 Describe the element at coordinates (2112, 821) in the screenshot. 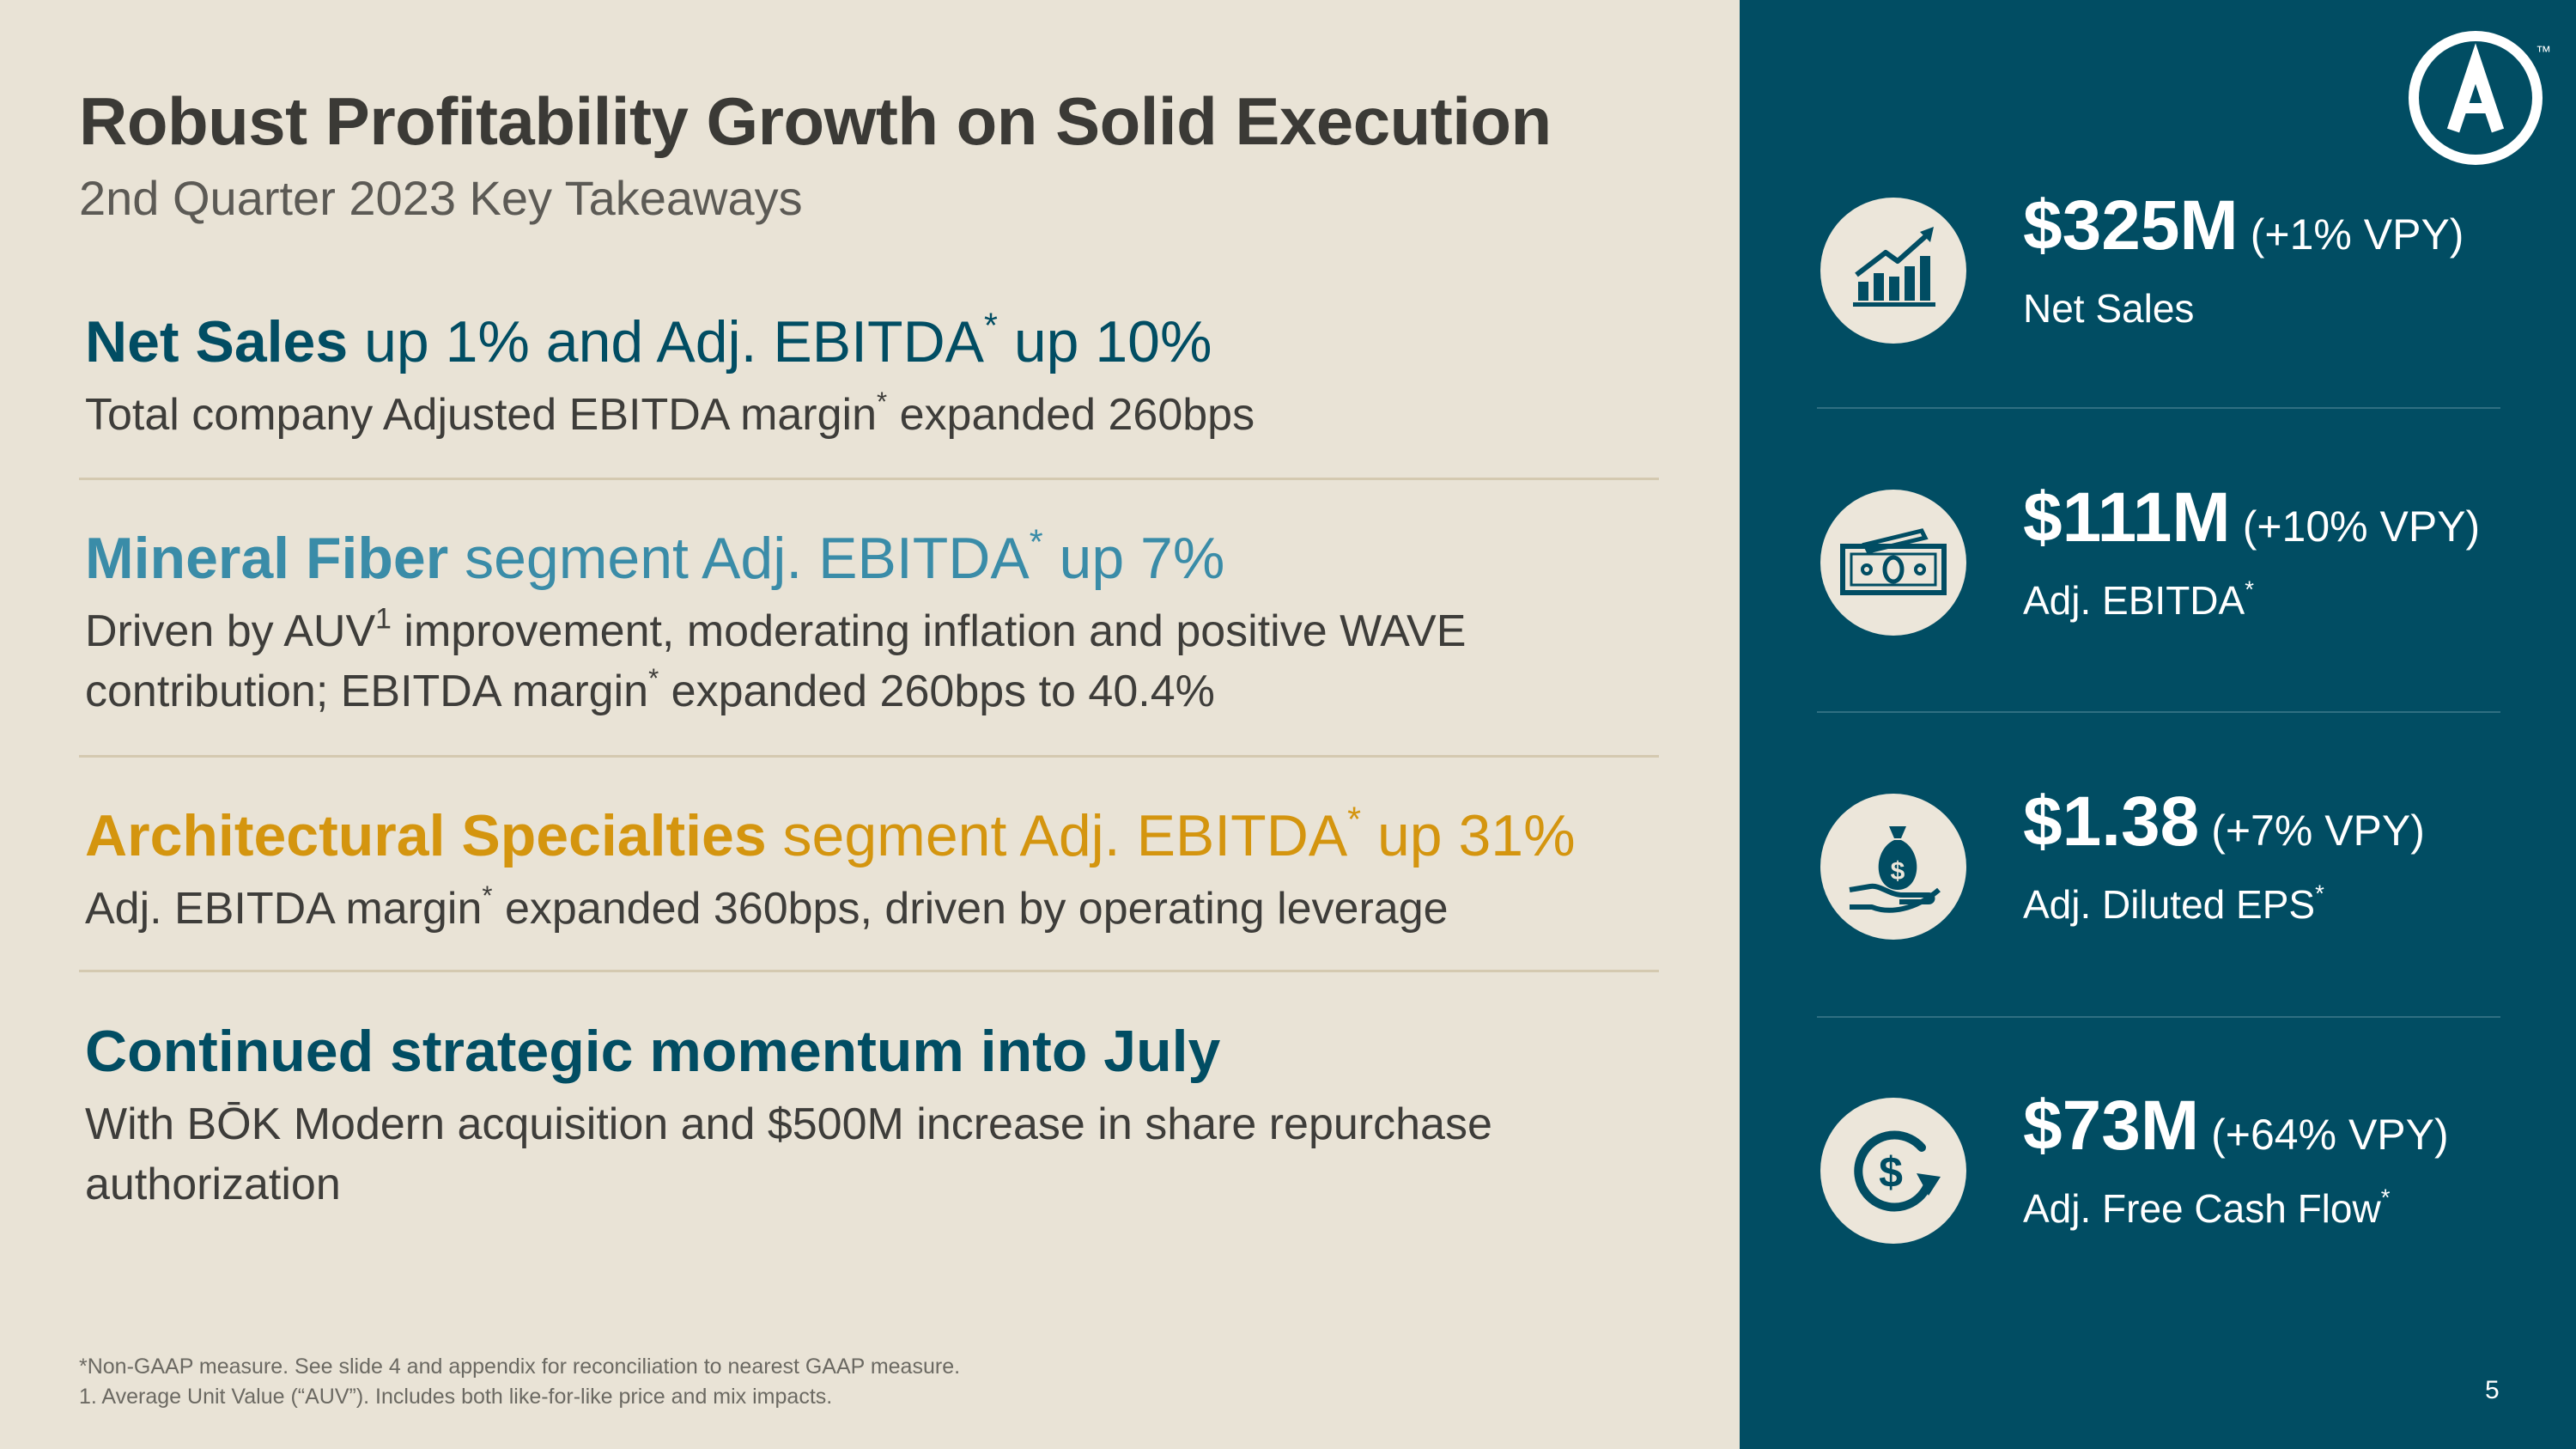

I see `metric-value: $1.38` at that location.